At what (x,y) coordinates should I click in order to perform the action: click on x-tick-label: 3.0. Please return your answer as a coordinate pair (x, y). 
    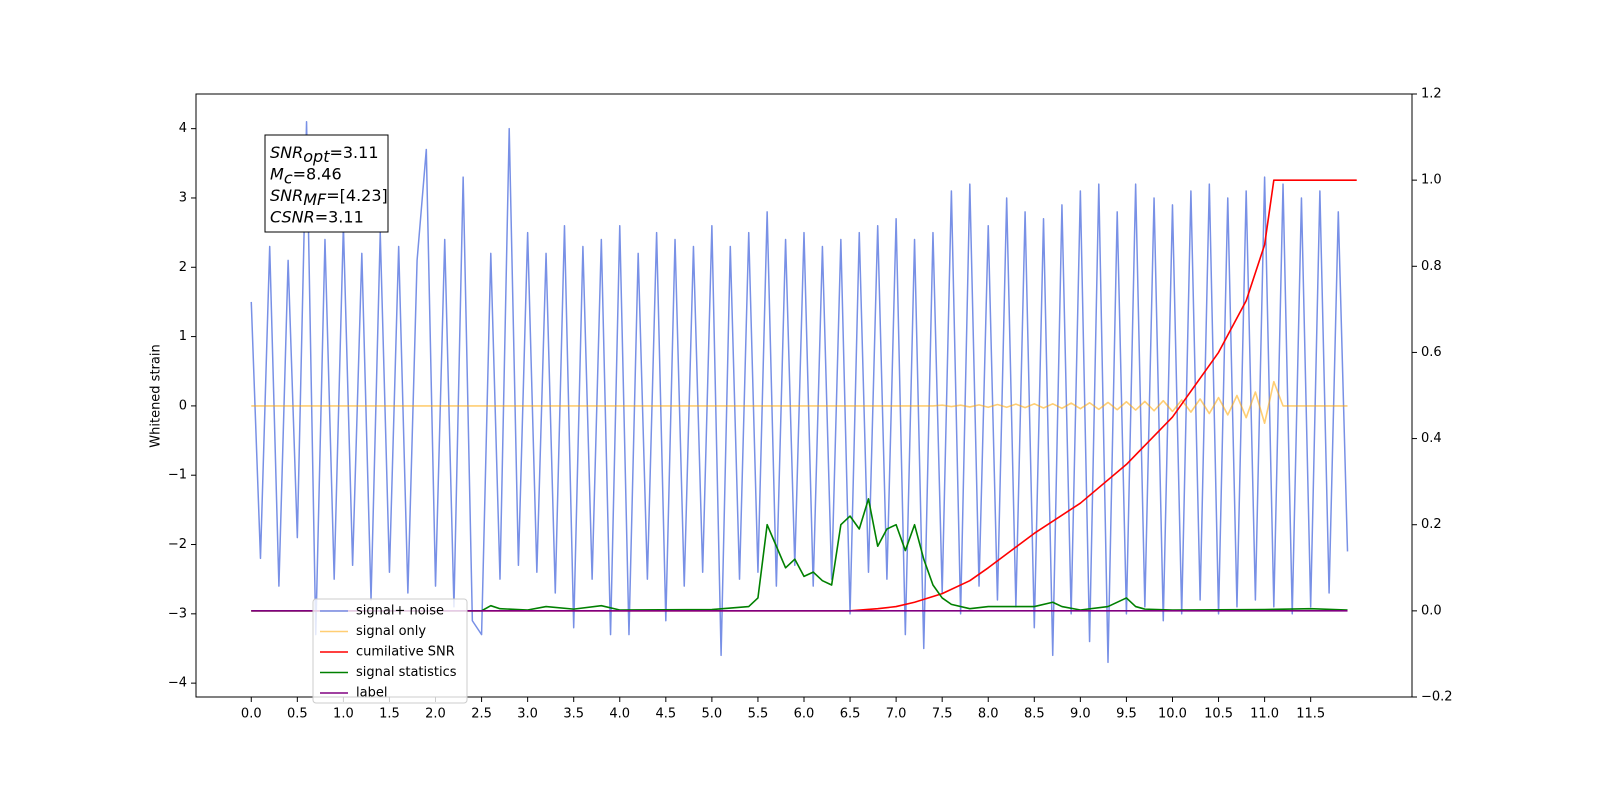
    Looking at the image, I should click on (527, 714).